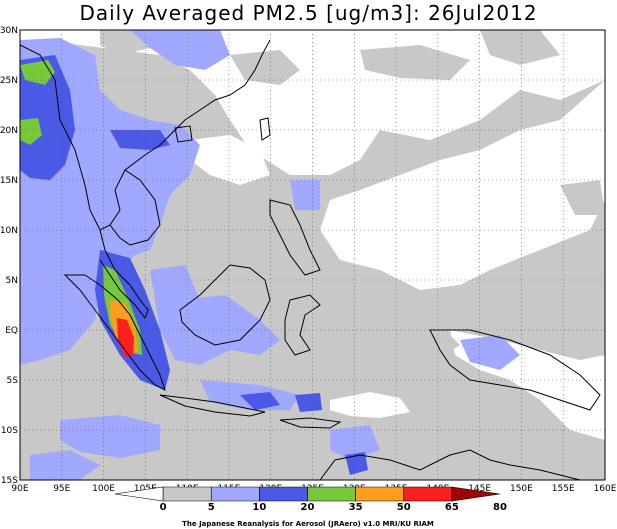 The image size is (617, 529). I want to click on light-blue-region-north, so click(180, 50).